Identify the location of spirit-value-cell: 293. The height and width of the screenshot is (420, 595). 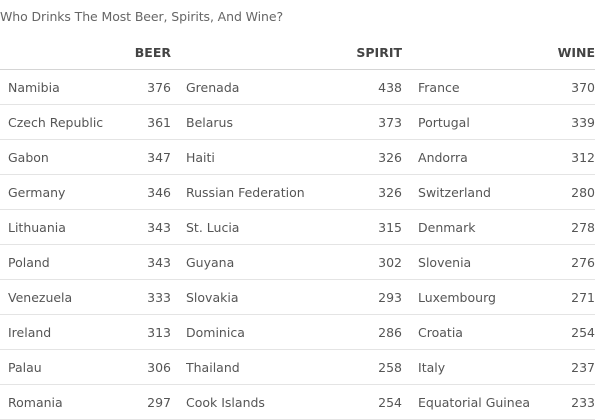
(366, 297).